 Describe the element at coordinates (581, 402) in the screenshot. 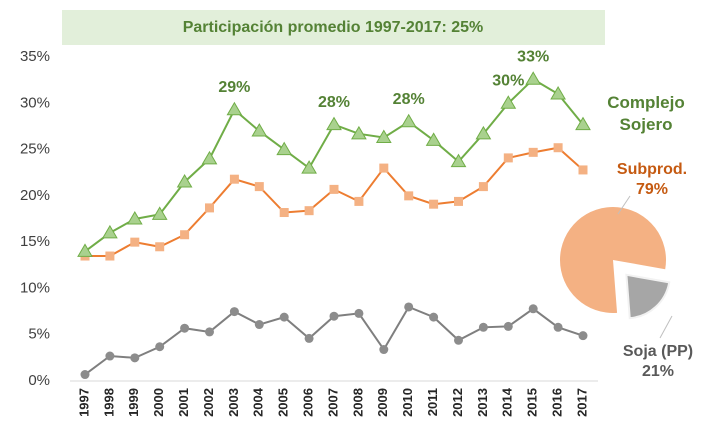

I see `x-tick-label: 2017` at that location.